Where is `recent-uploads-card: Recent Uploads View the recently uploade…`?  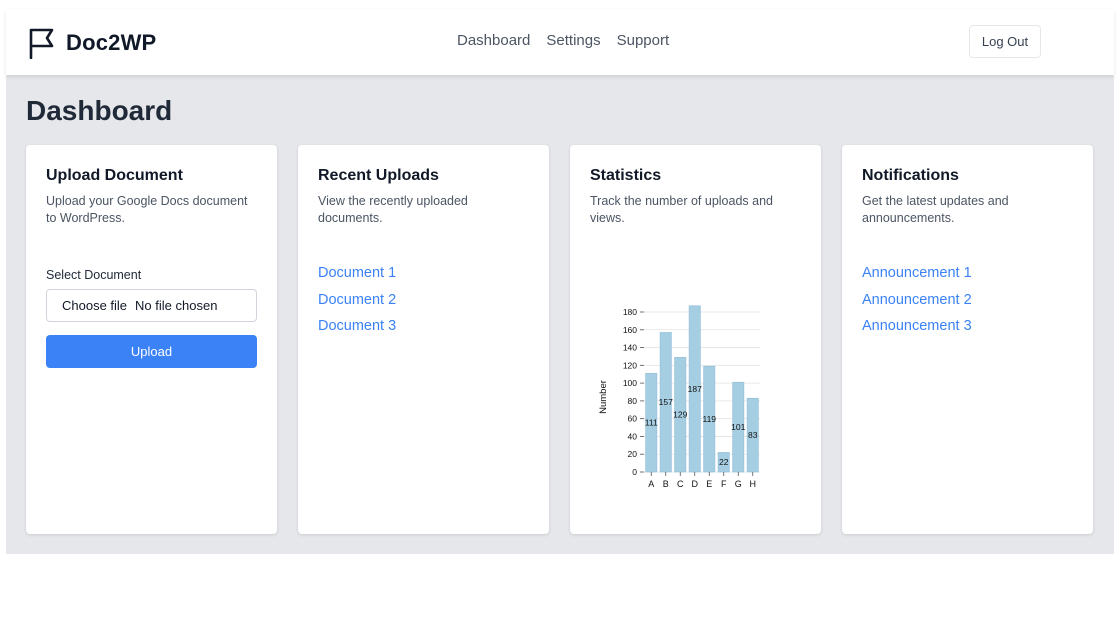 recent-uploads-card: Recent Uploads View the recently uploade… is located at coordinates (423, 339).